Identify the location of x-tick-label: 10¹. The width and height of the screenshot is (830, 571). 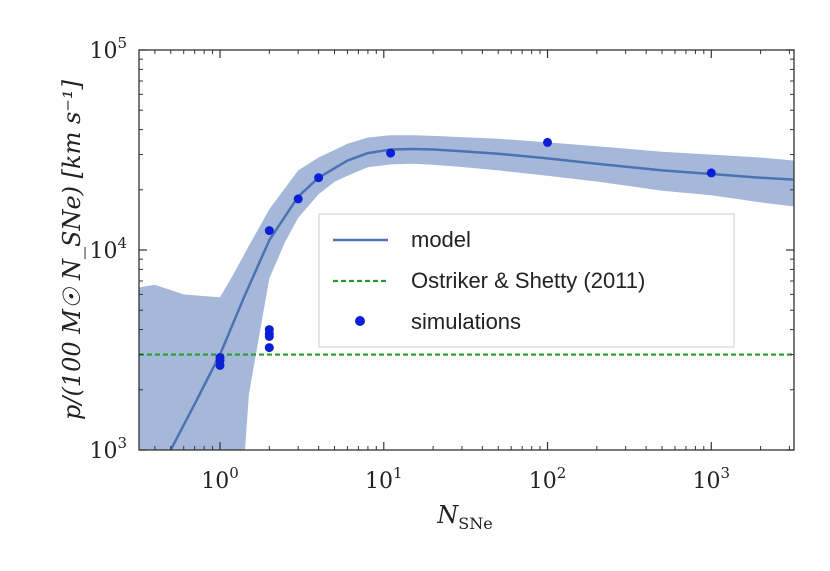
(384, 479).